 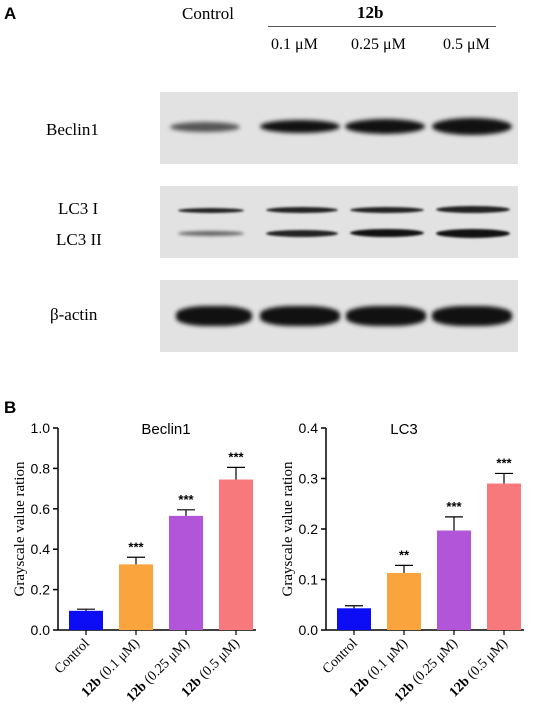 What do you see at coordinates (339, 222) in the screenshot?
I see `lc3-blot` at bounding box center [339, 222].